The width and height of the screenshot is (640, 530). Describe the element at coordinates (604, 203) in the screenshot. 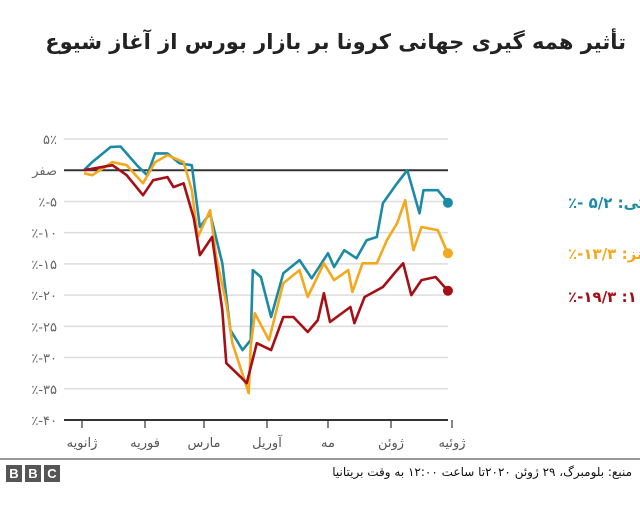

I see `series-label-0: نیکی: ۵/۲ -٪` at that location.